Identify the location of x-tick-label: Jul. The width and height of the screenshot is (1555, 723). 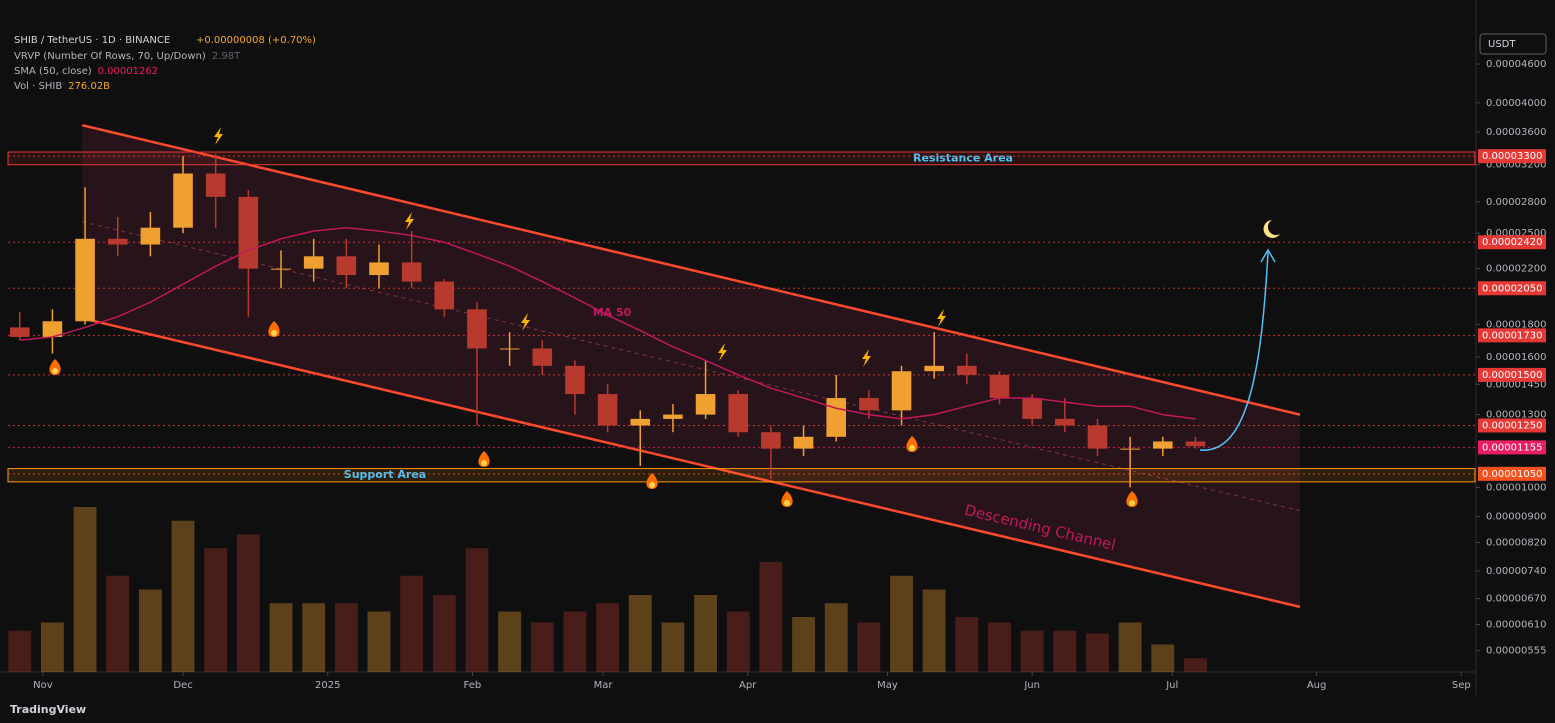
(1171, 685).